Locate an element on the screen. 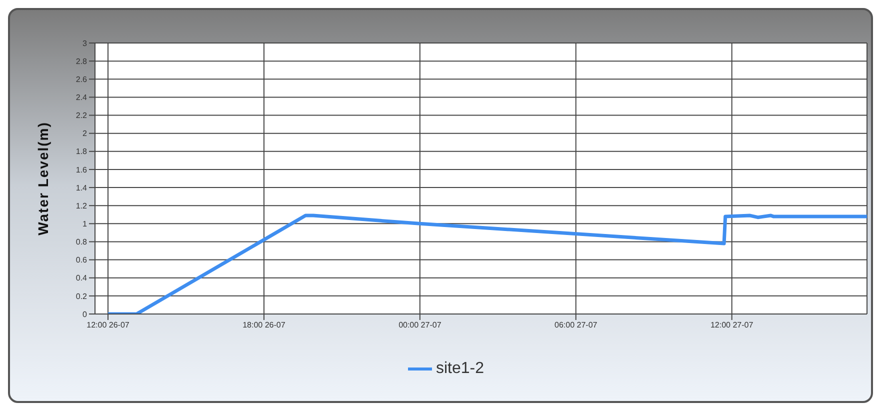 This screenshot has width=881, height=411. x-tick-label: 12:00 26-07 is located at coordinates (108, 325).